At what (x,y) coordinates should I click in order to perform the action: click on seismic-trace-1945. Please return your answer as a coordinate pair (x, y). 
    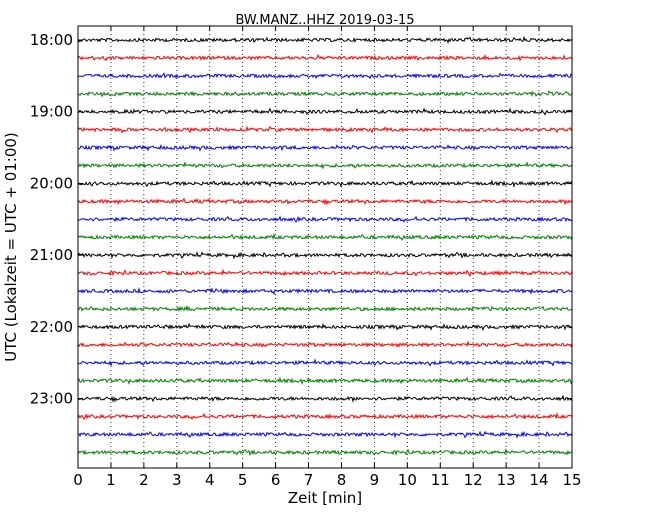
    Looking at the image, I should click on (325, 165).